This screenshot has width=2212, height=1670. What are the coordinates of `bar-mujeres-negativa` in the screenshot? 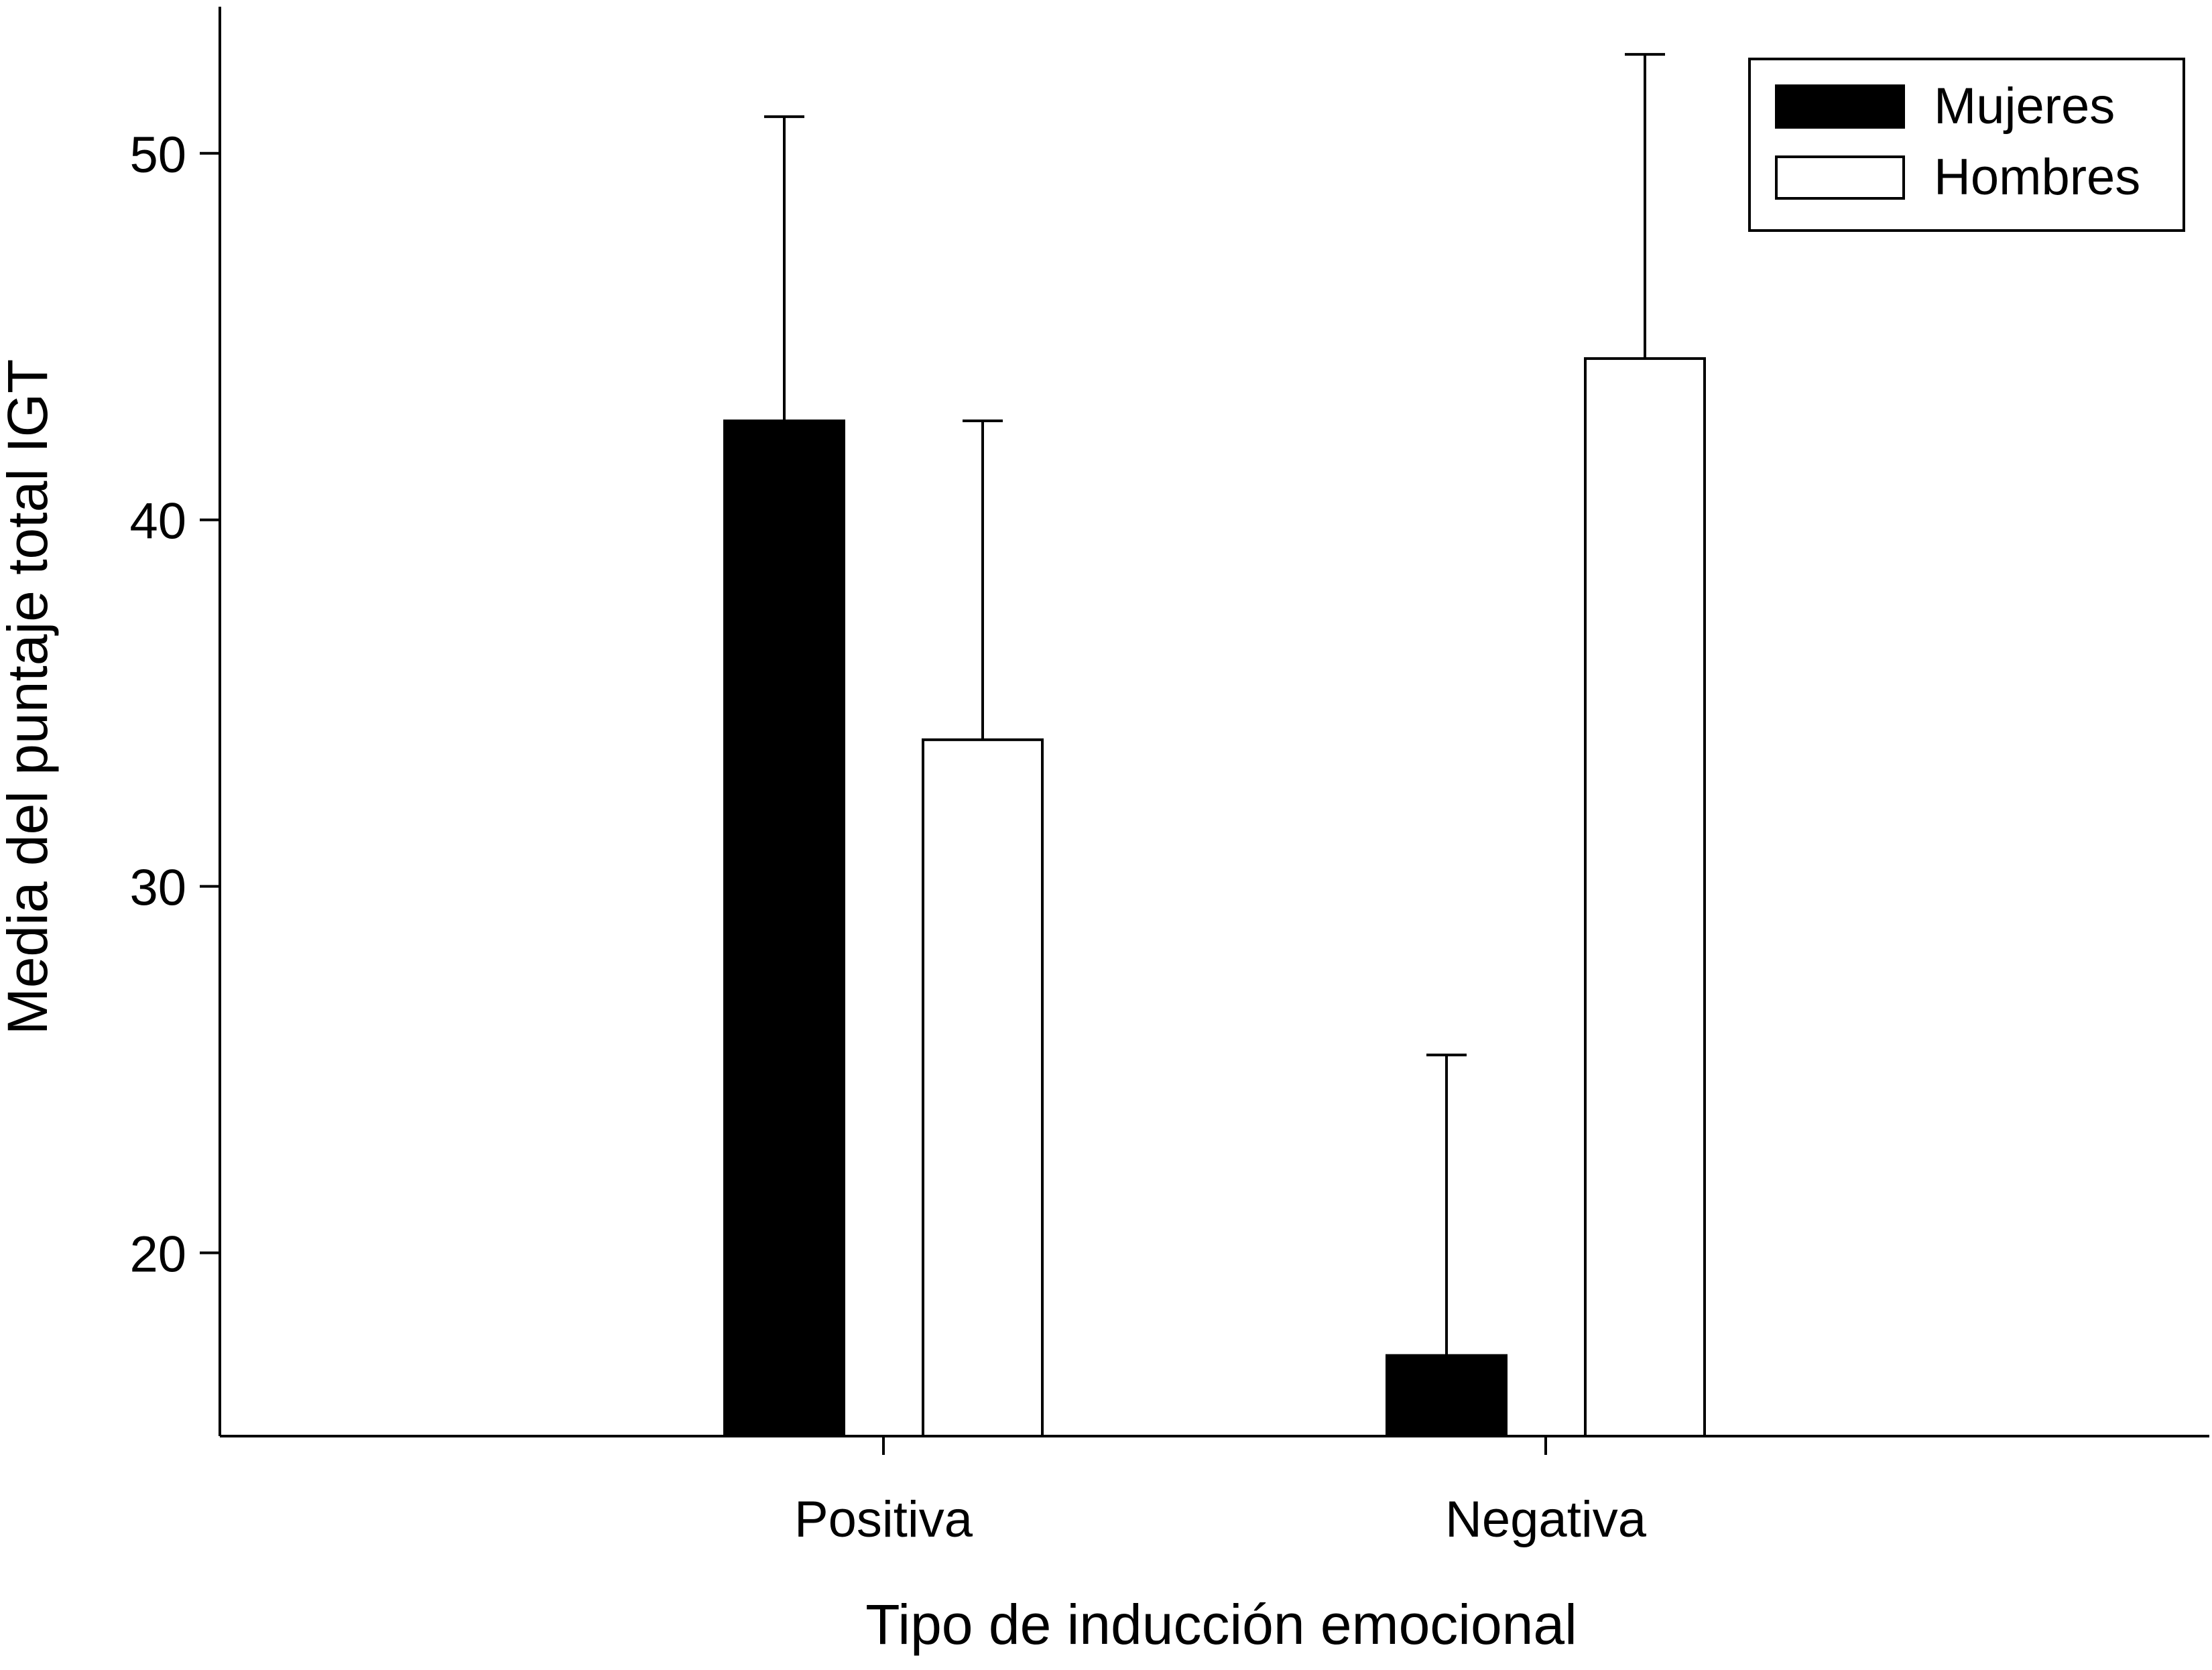 It's located at (1447, 1395).